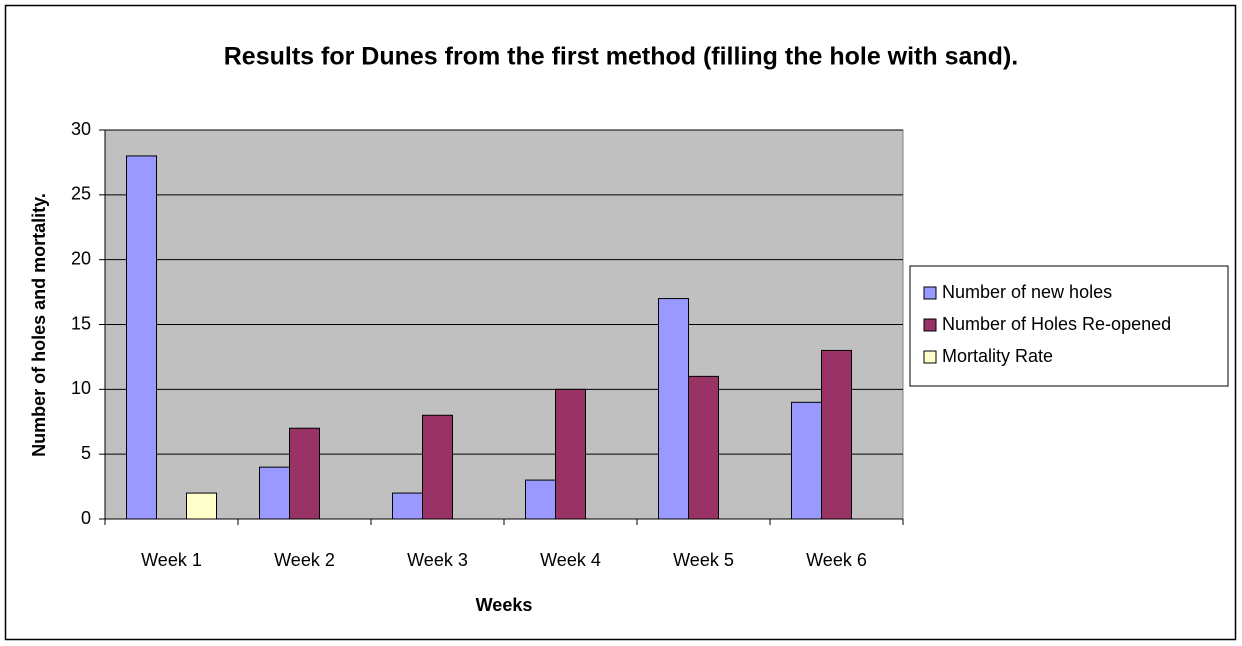 The image size is (1242, 646). What do you see at coordinates (81, 388) in the screenshot?
I see `y-tick-label: 10` at bounding box center [81, 388].